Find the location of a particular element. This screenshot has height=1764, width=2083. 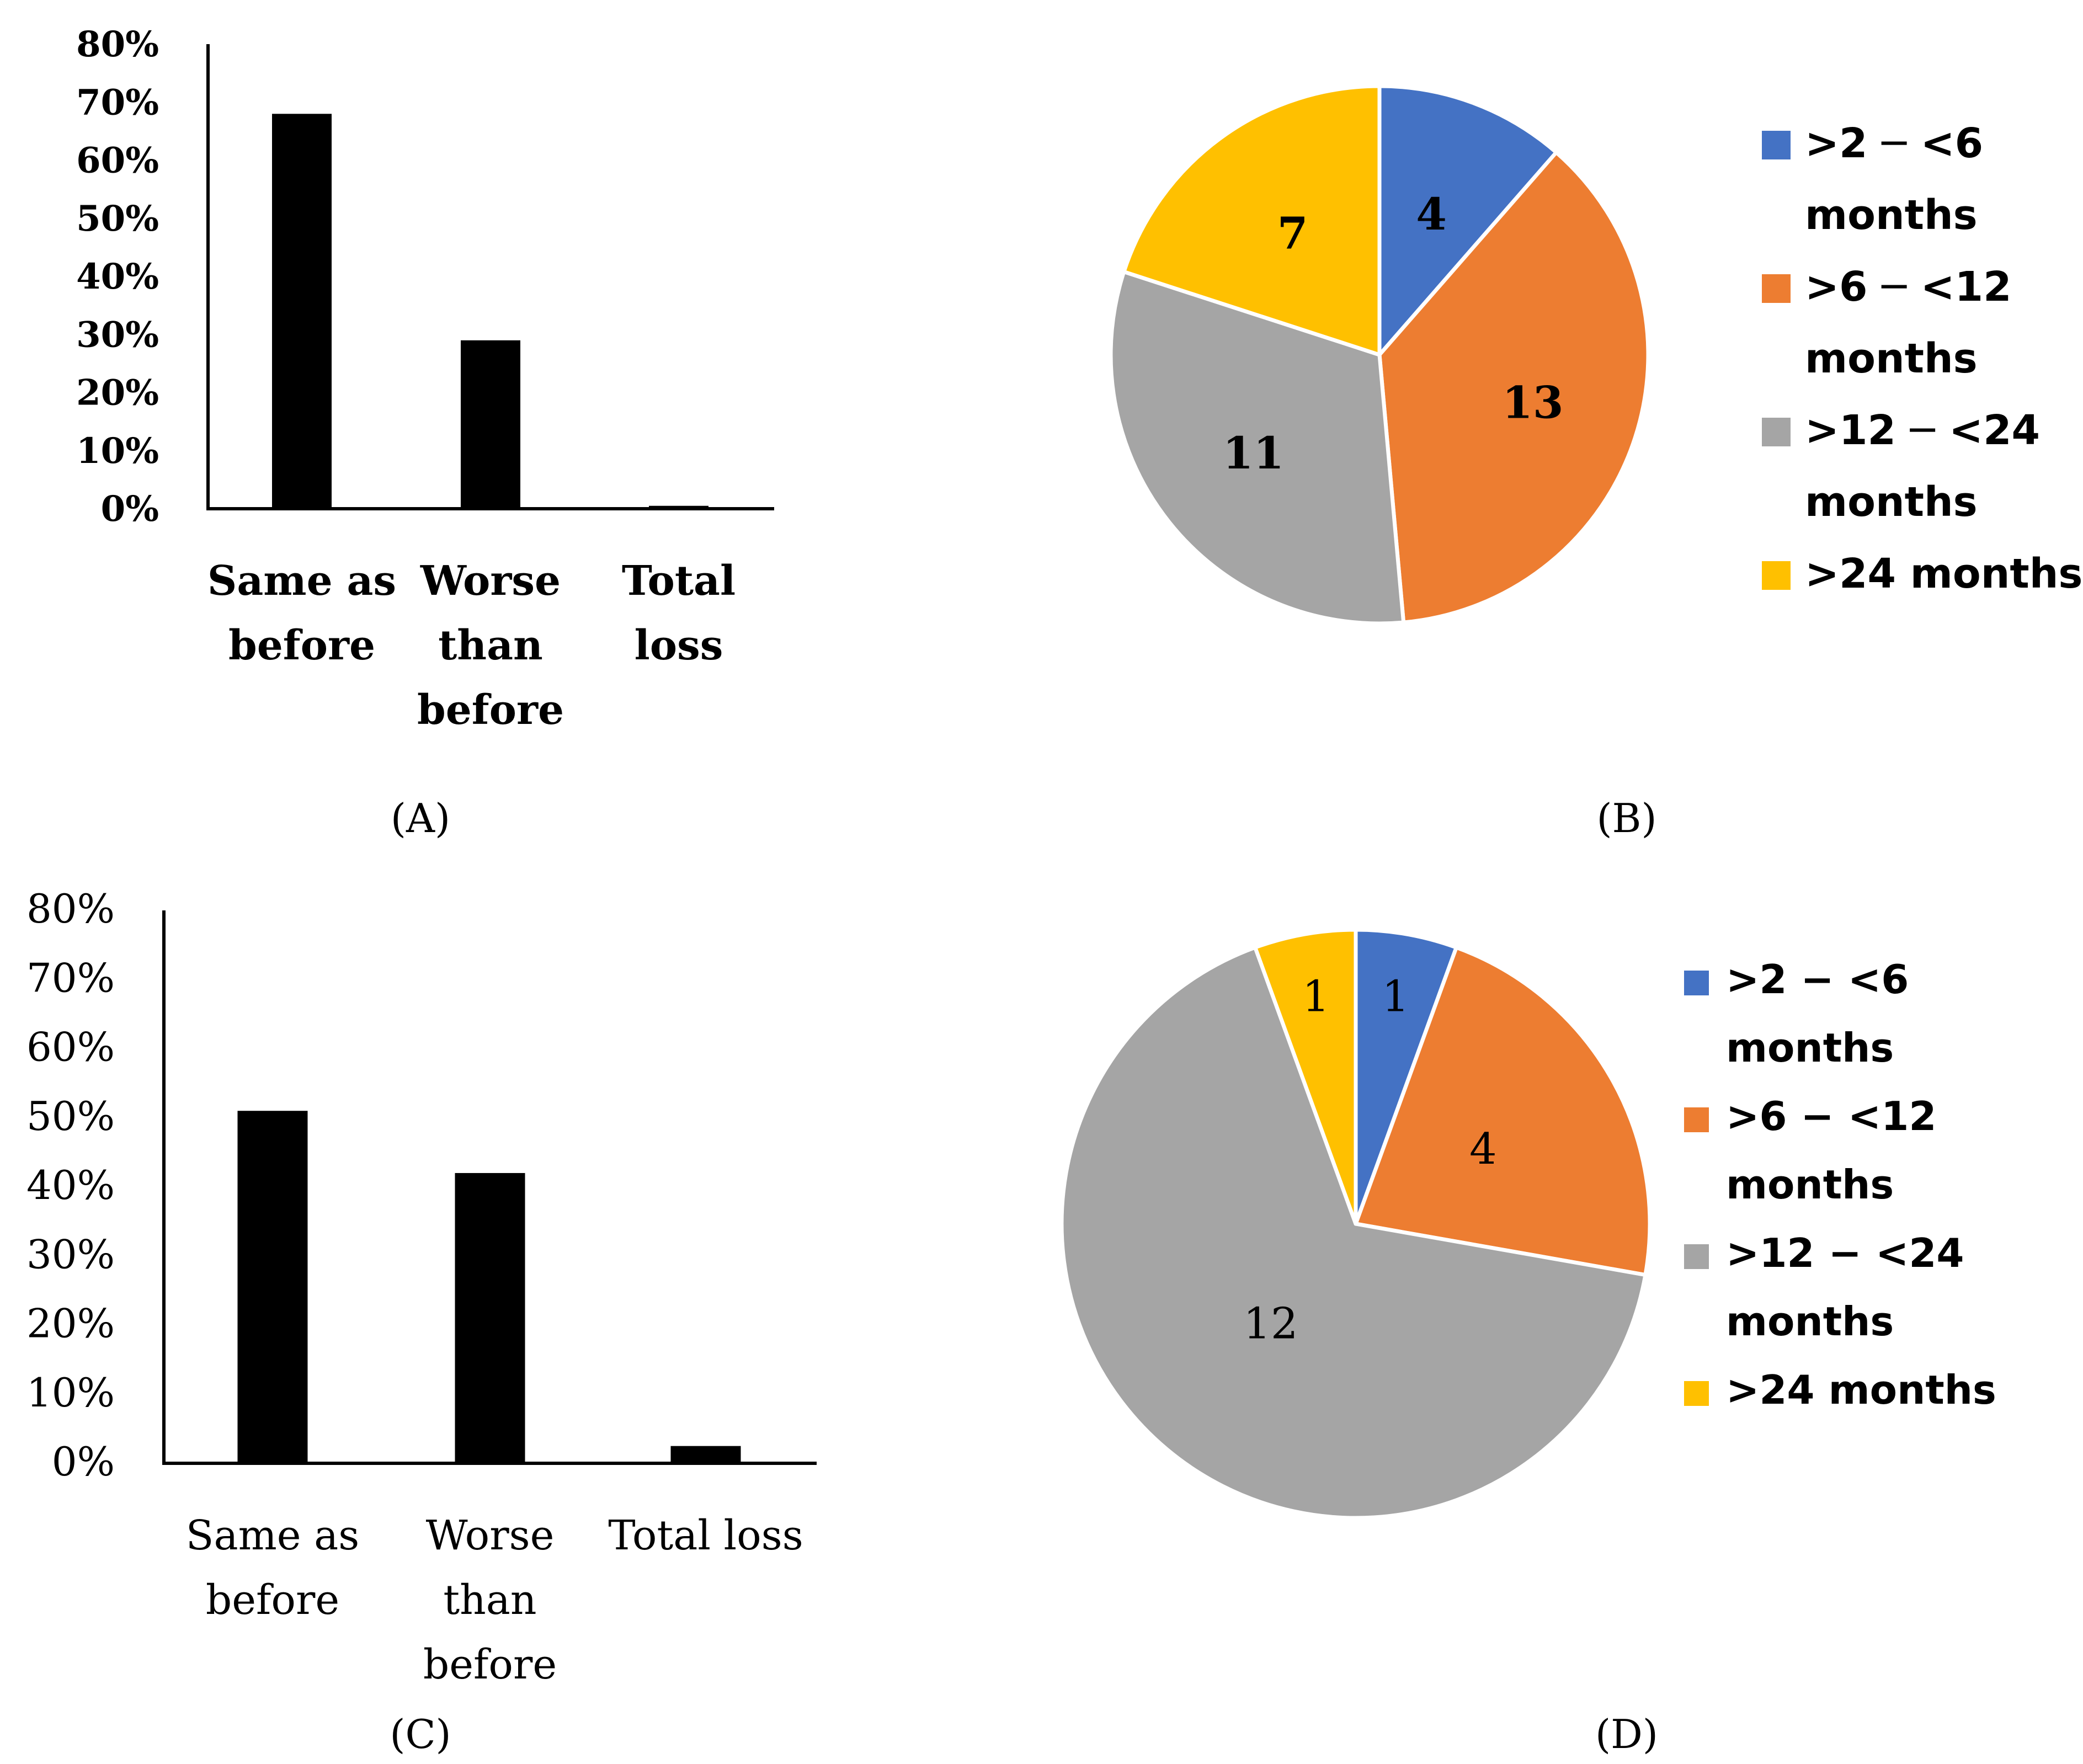

category-label: Total loss is located at coordinates (705, 1535).